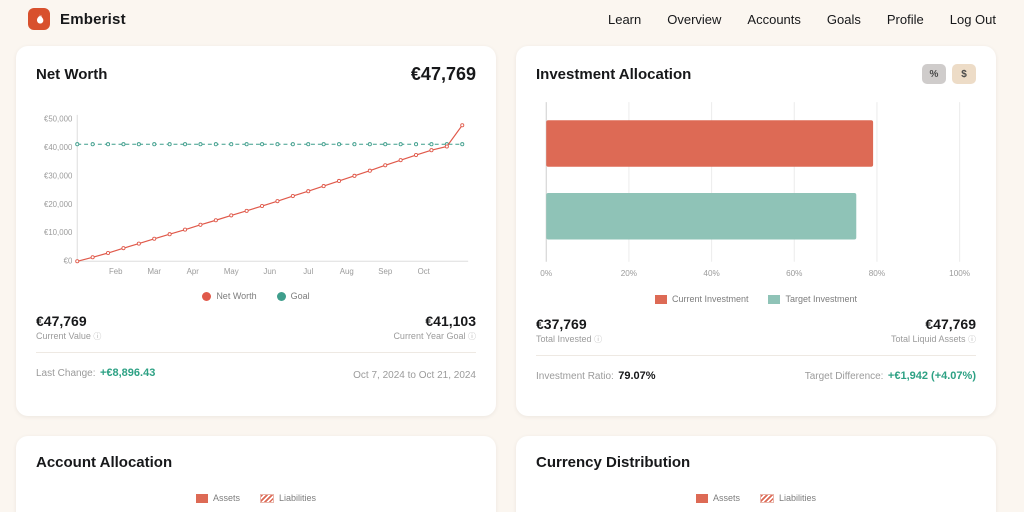 The width and height of the screenshot is (1024, 512). Describe the element at coordinates (231, 271) in the screenshot. I see `svg-text: May` at that location.